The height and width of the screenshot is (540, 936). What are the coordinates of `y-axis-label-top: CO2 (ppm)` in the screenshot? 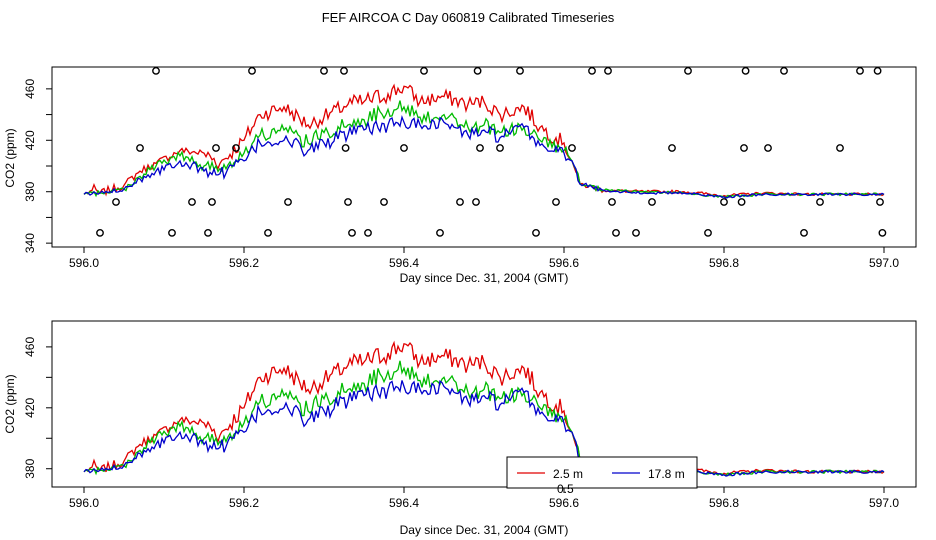 It's located at (10, 157).